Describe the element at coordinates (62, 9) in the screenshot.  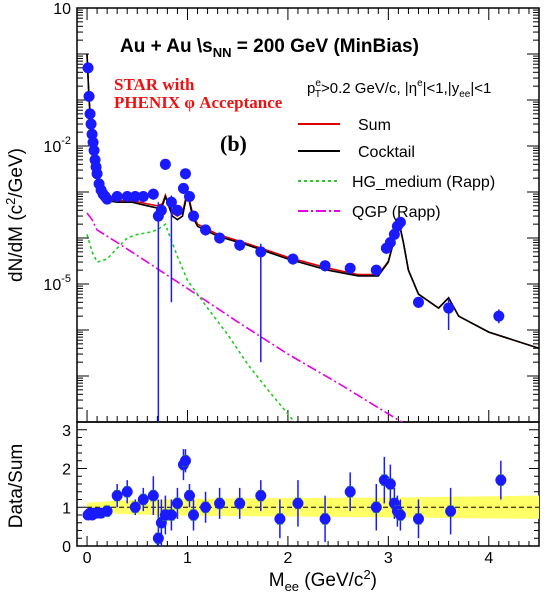
I see `y-tick-label: 10` at that location.